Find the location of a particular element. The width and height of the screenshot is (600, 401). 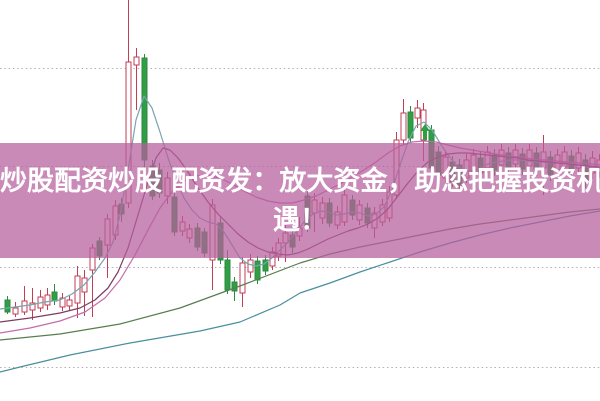

up-arrow-marker is located at coordinates (425, 132).